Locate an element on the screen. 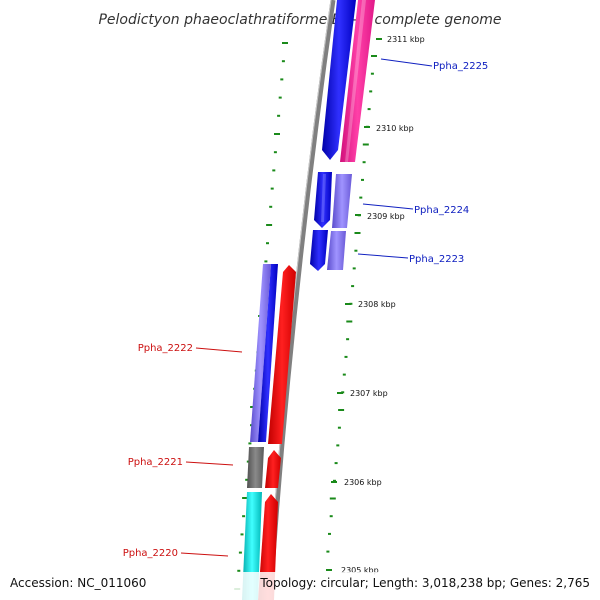  gene-Ppha_2222-cds is located at coordinates (282, 354).